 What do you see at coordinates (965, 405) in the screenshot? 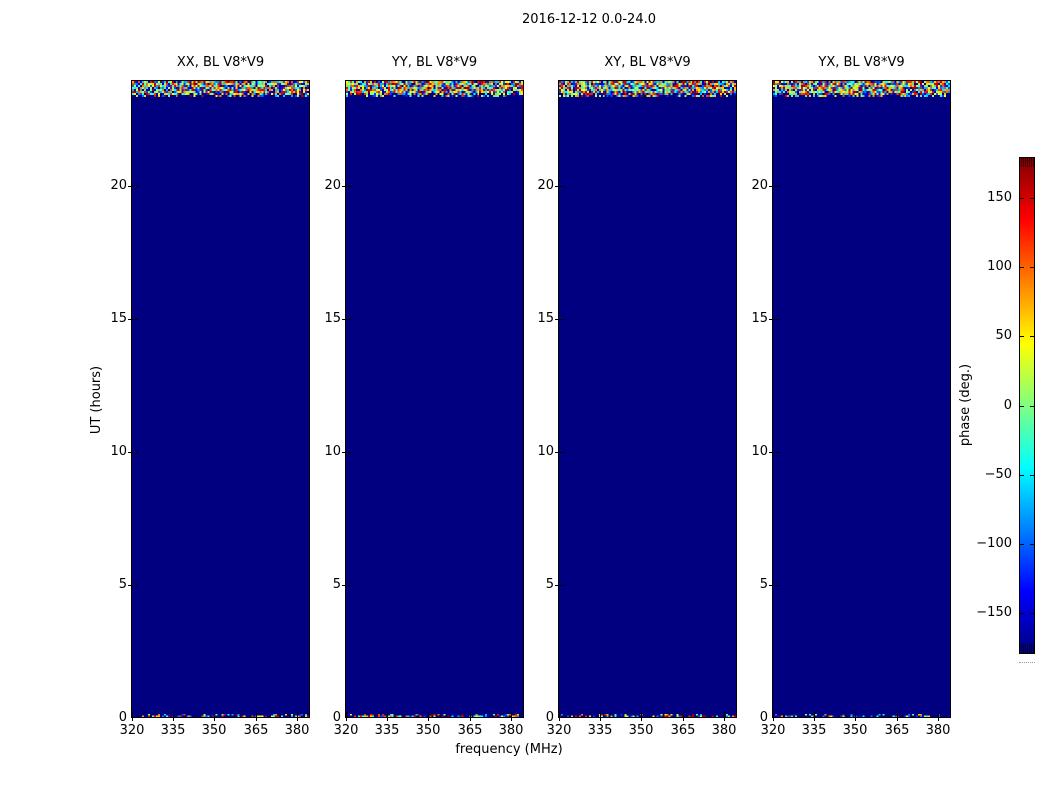
I see `colorbar-label: phase (deg.)` at bounding box center [965, 405].